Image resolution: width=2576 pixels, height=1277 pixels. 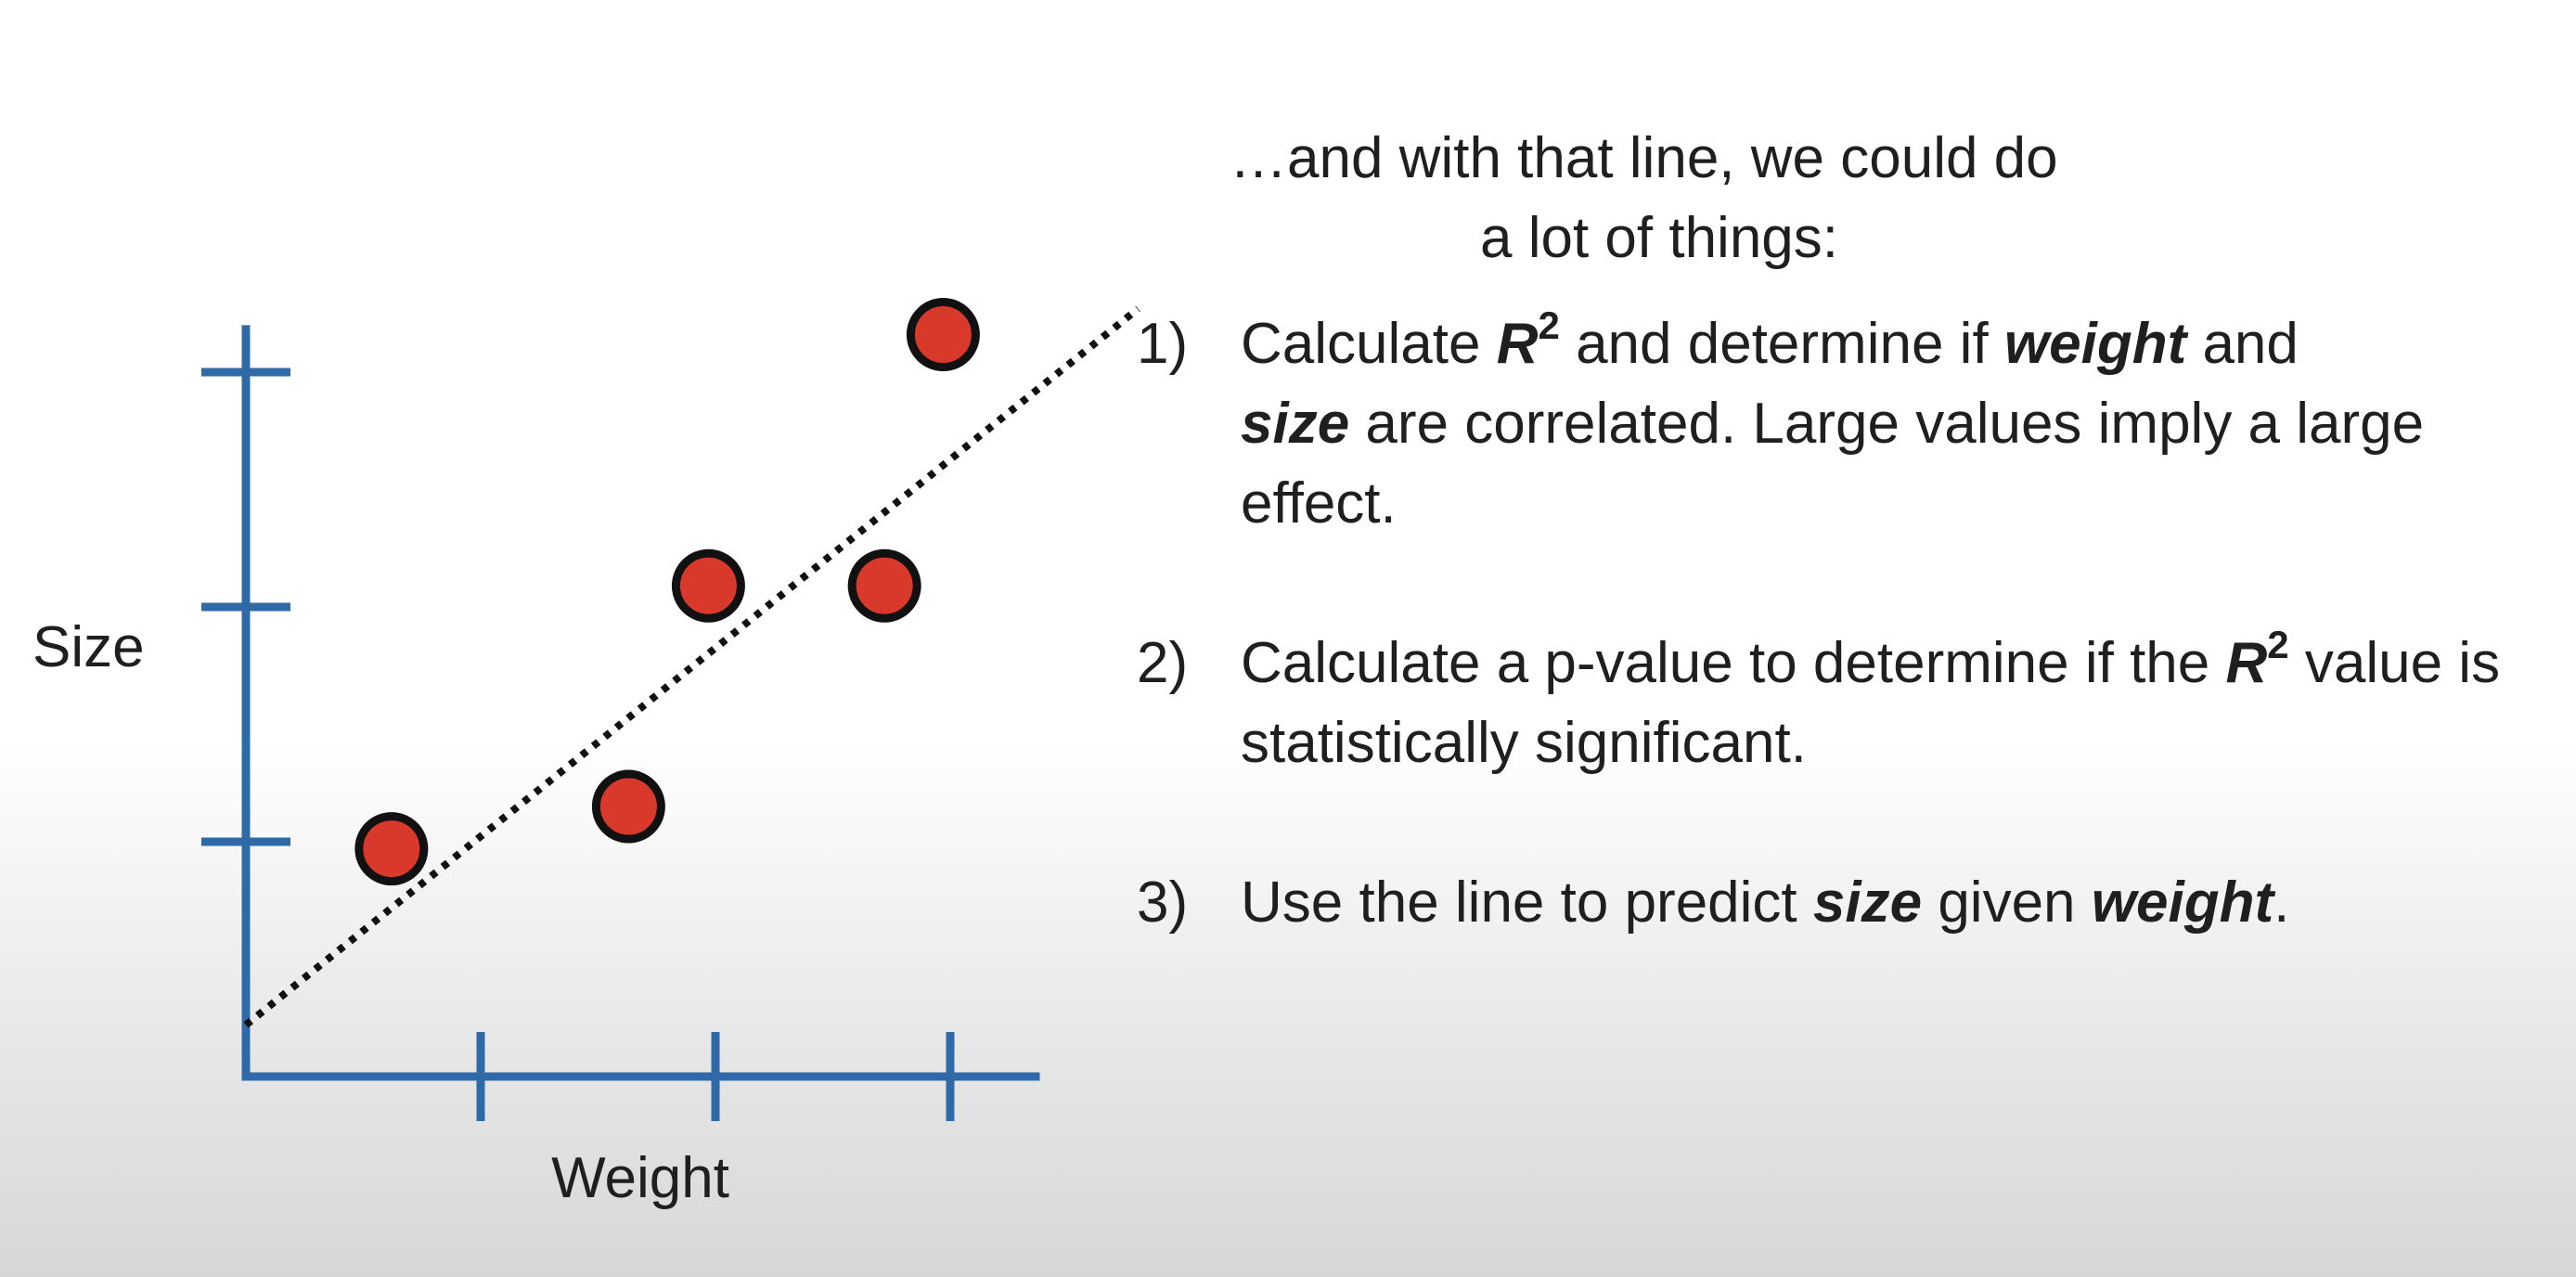 What do you see at coordinates (1163, 344) in the screenshot?
I see `list-number: 1)` at bounding box center [1163, 344].